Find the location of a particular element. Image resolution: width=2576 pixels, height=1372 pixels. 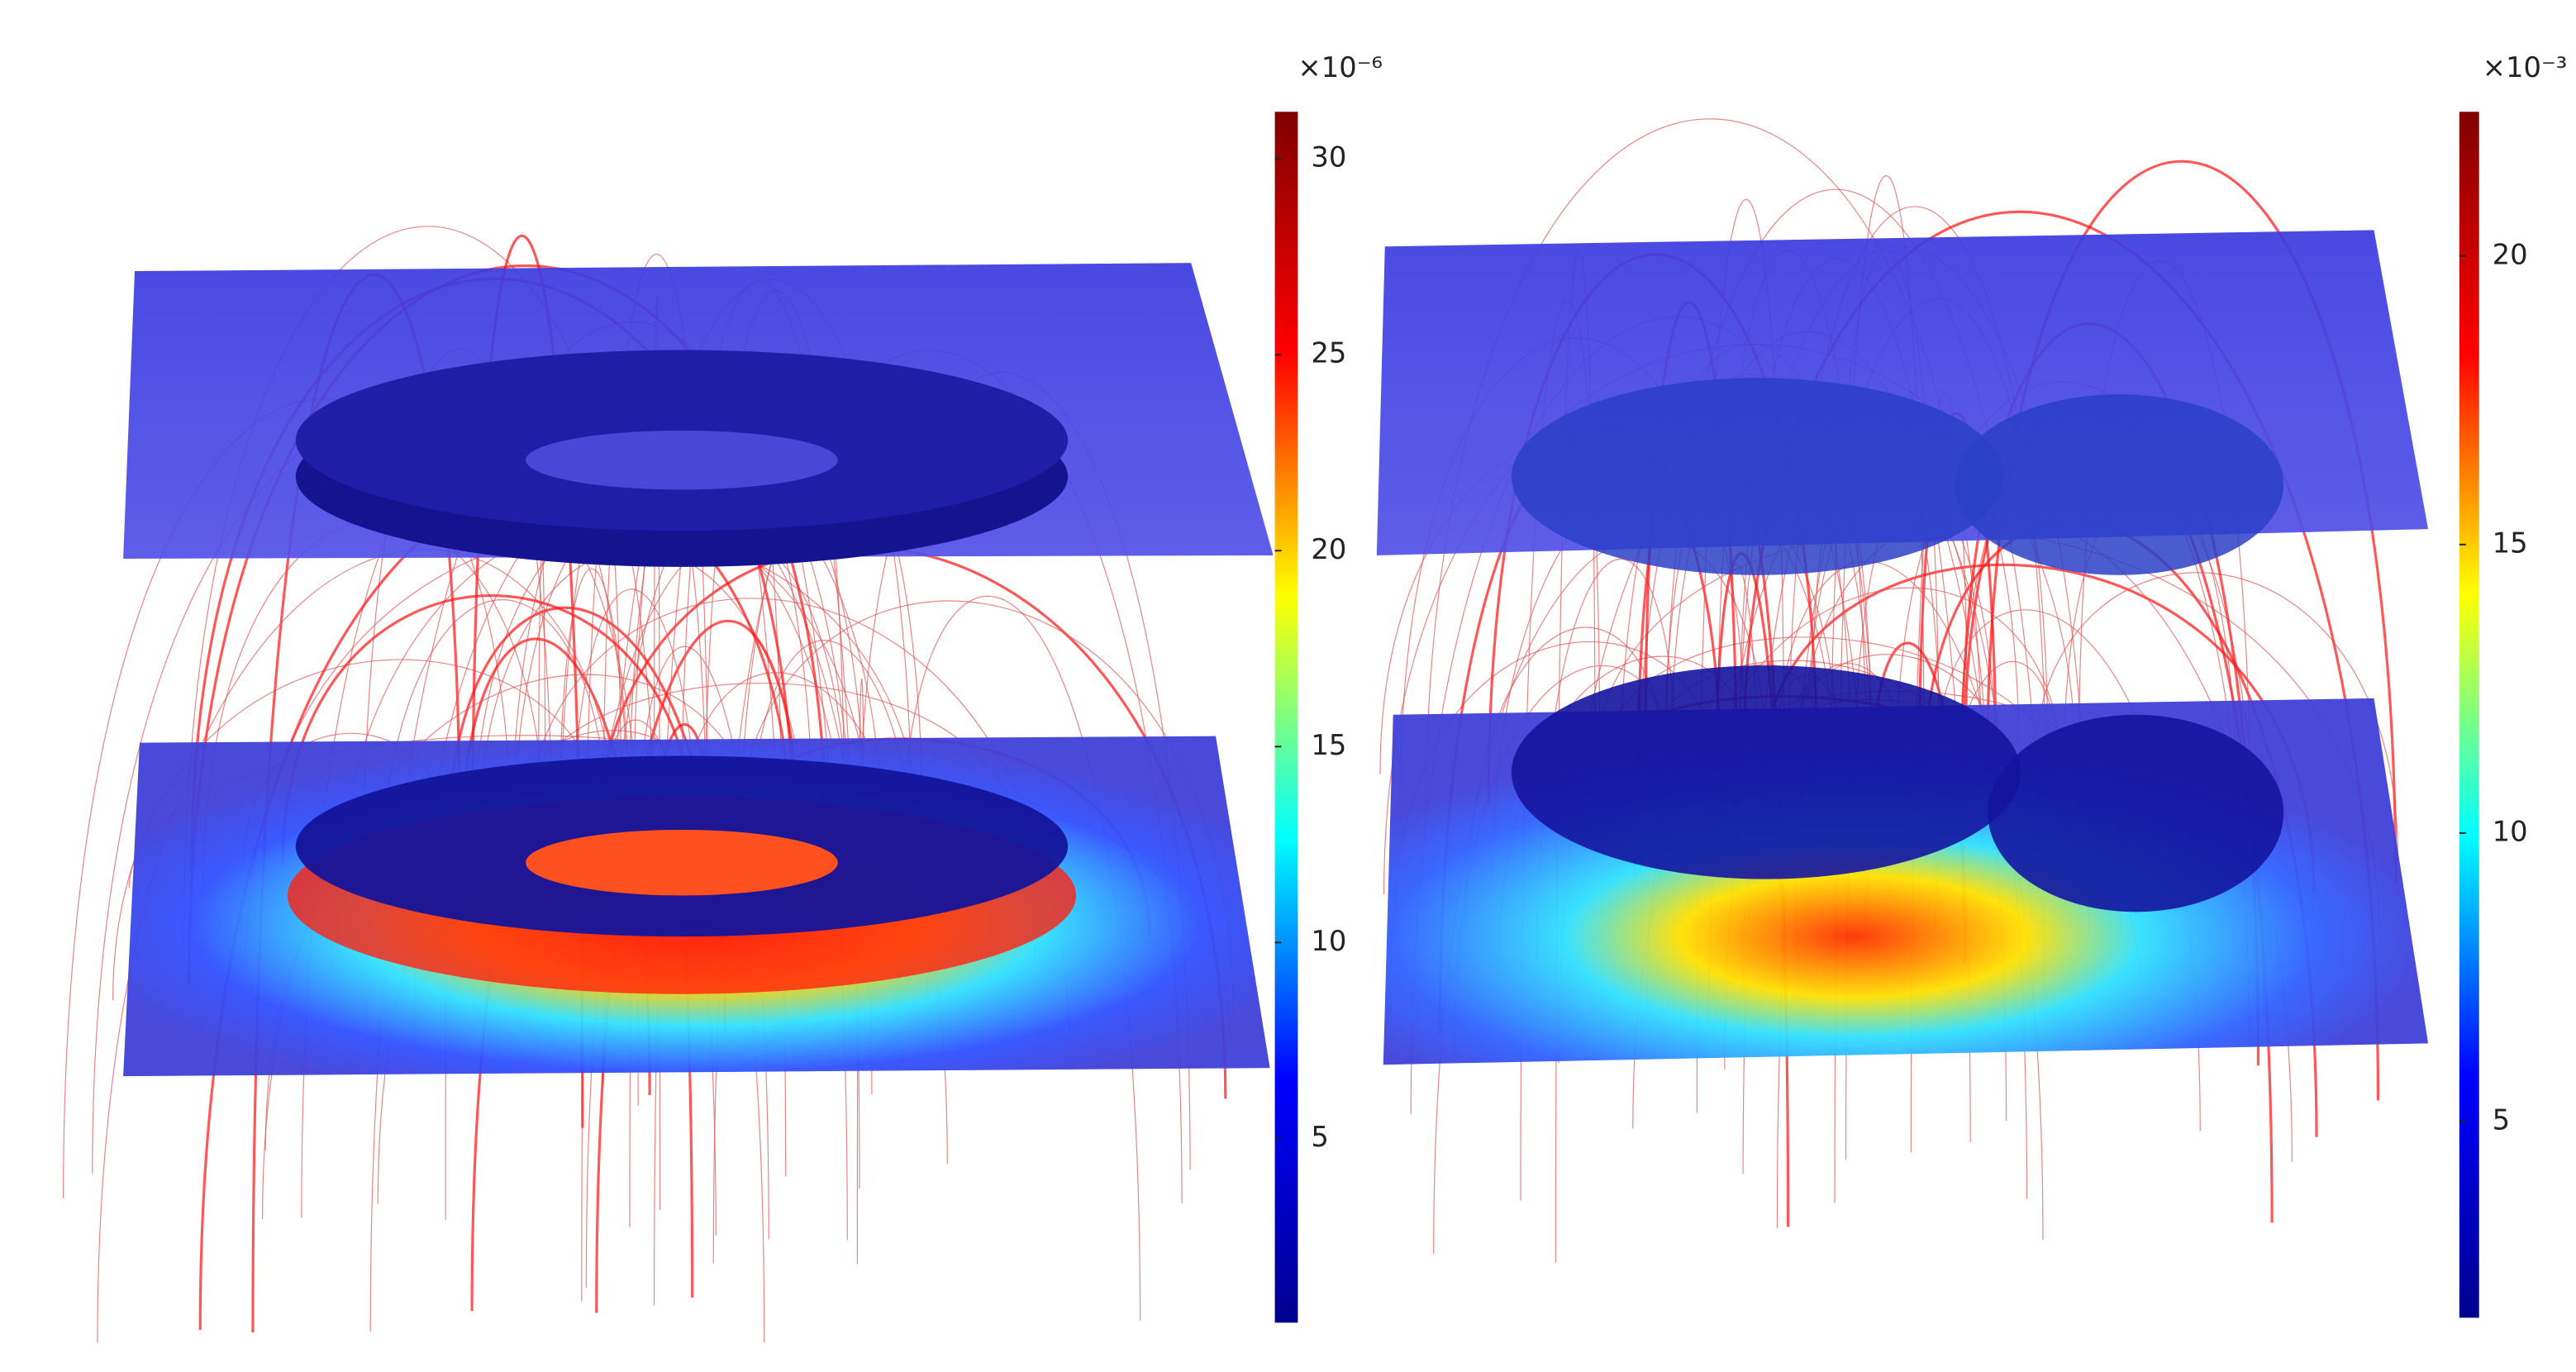

tick-label: 25 is located at coordinates (1328, 353).